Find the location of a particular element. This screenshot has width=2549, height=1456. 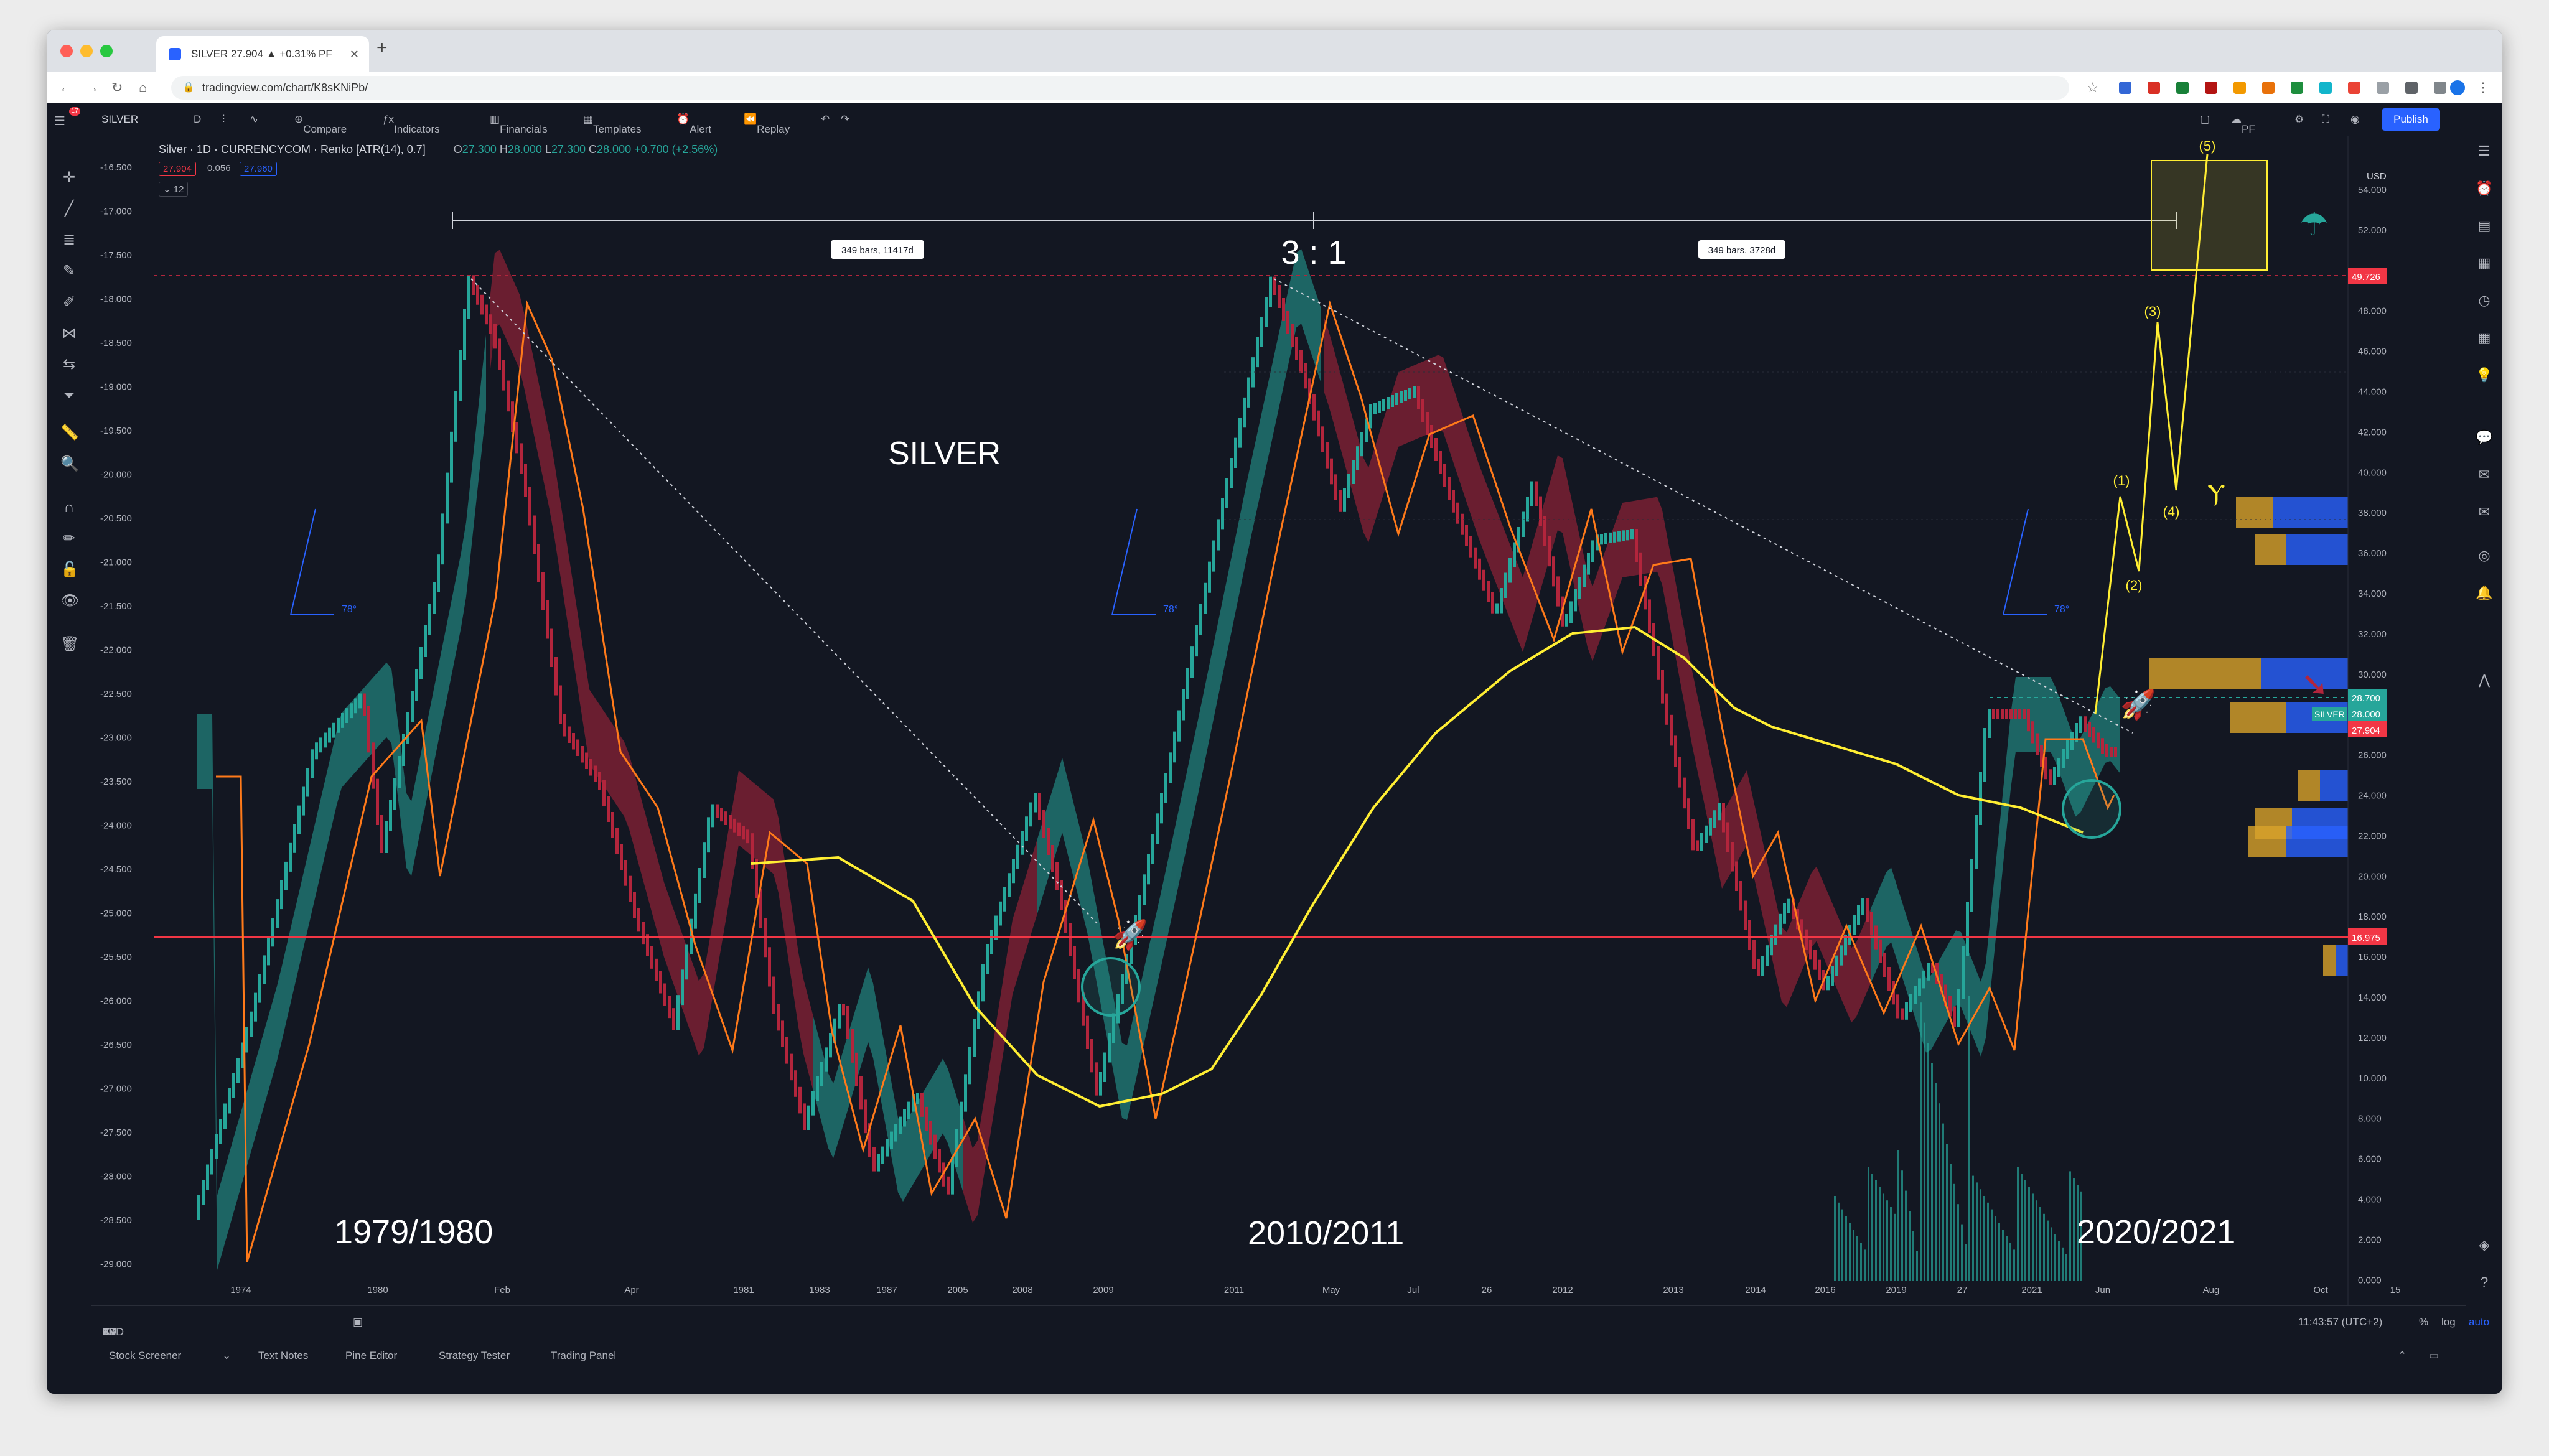

replay-button: ⏪ Replay is located at coordinates (767, 124).